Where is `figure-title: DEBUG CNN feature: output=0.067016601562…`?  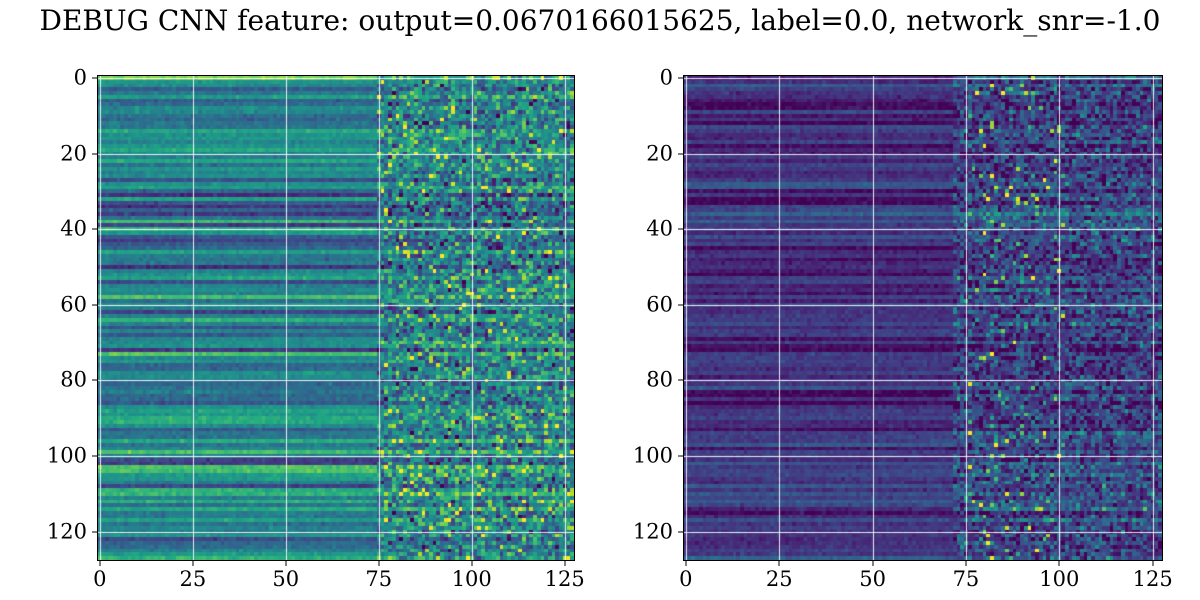 figure-title: DEBUG CNN feature: output=0.067016601562… is located at coordinates (600, 20).